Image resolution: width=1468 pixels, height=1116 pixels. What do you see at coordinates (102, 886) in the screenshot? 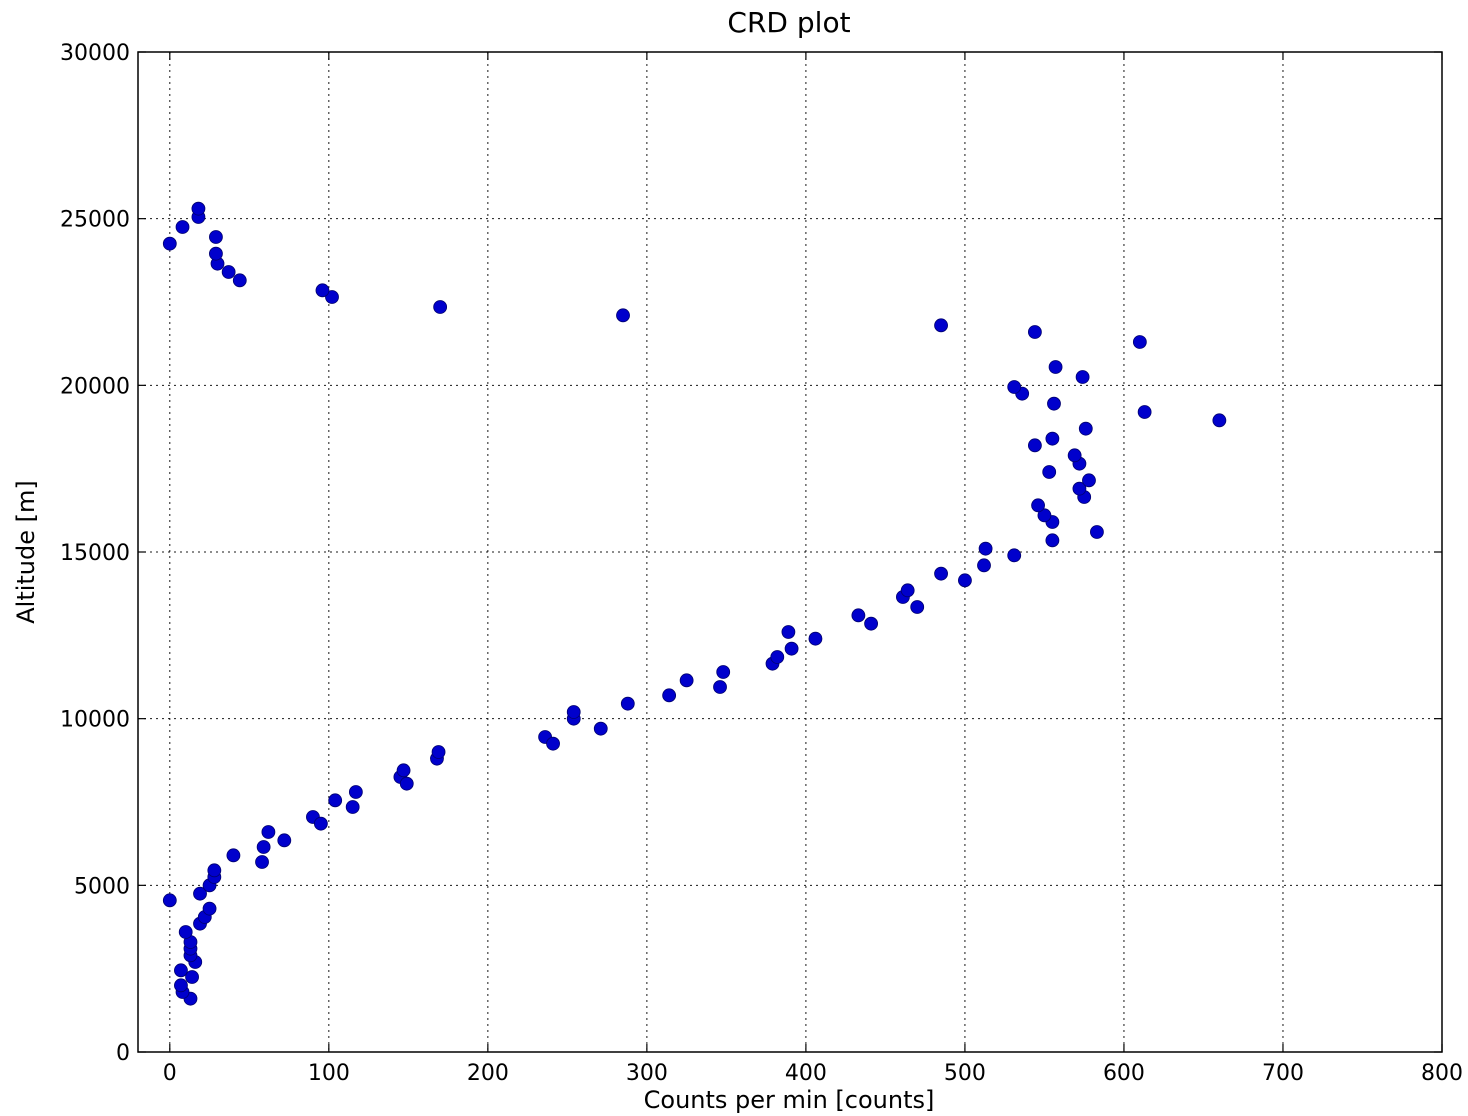
I see `y-tick-label-1: 5000` at bounding box center [102, 886].